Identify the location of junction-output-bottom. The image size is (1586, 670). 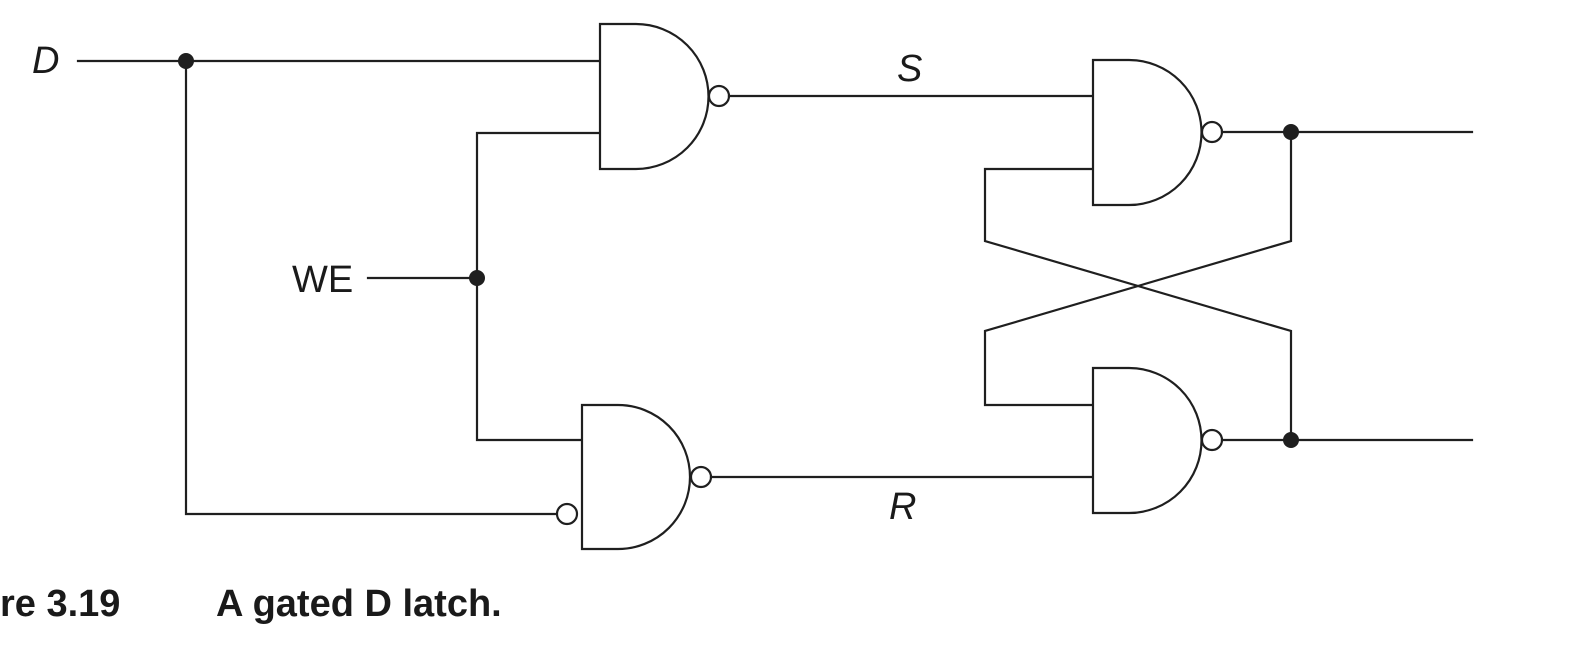
(1291, 440).